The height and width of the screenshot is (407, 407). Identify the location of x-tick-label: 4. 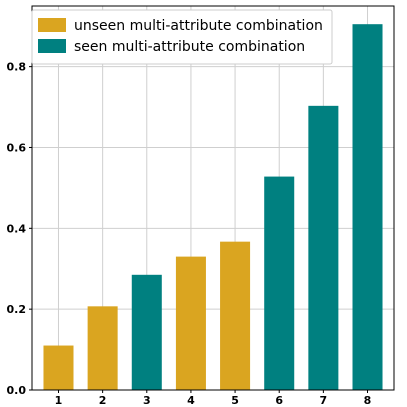
(191, 400).